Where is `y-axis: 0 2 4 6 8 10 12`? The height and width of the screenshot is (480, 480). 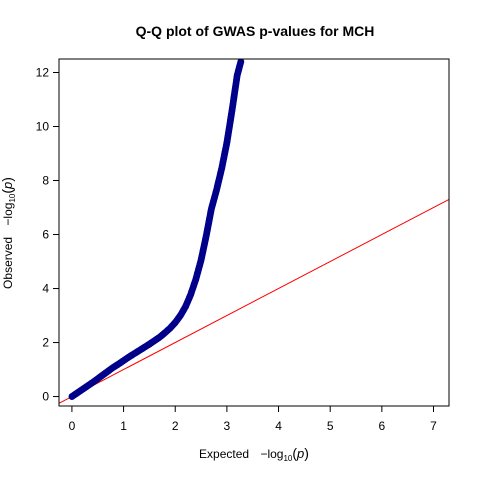
y-axis: 0 2 4 6 8 10 12 is located at coordinates (47, 235).